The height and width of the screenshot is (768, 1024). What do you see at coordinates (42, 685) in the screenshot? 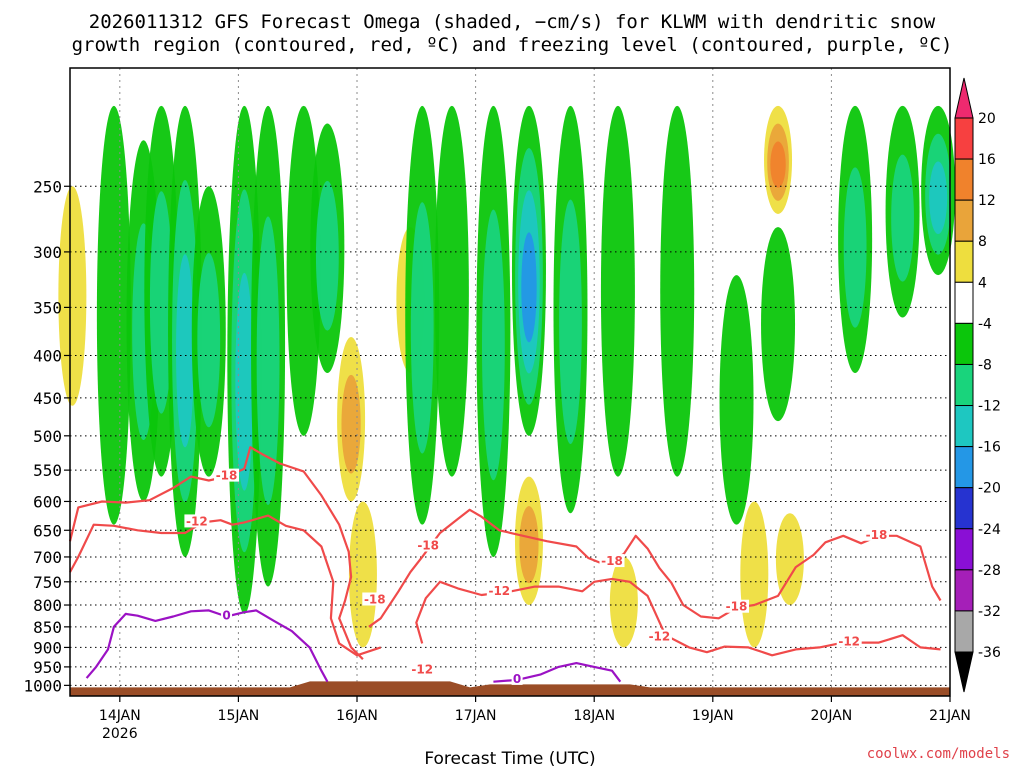
I see `y-tick-label: 1000` at bounding box center [42, 685].